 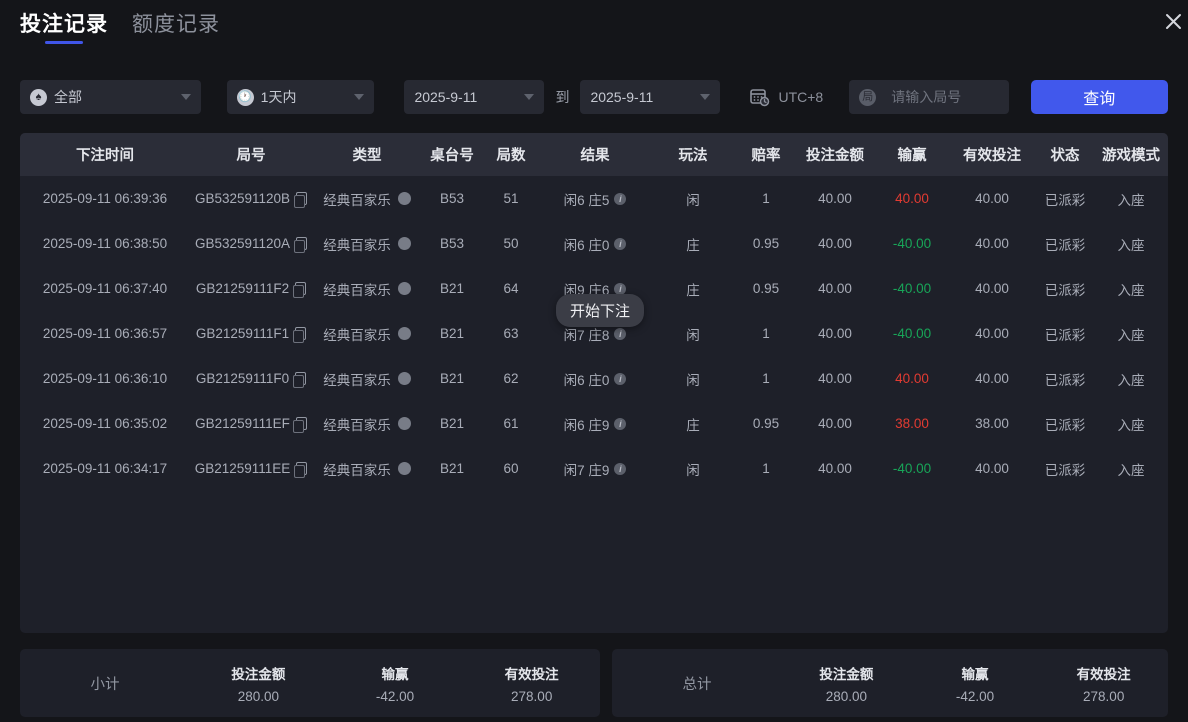 What do you see at coordinates (105, 288) in the screenshot?
I see `cell-time: 2025-09-11 06:37:40` at bounding box center [105, 288].